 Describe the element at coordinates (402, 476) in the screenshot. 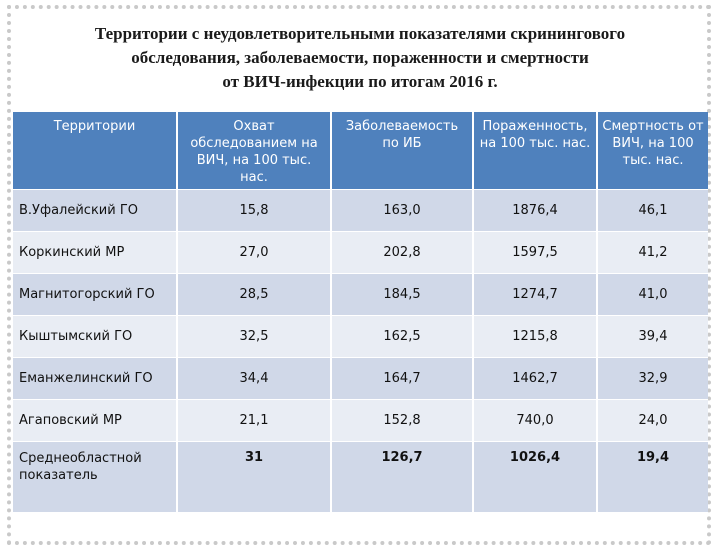

I see `cell-incidence: 126,7` at that location.